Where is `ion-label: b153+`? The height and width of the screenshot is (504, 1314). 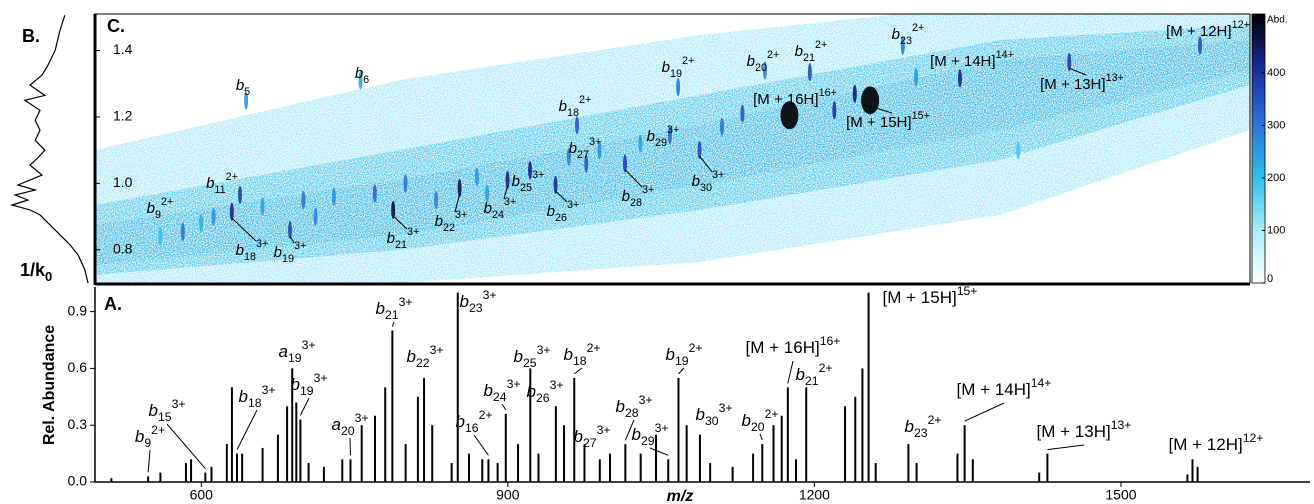
ion-label: b153+ is located at coordinates (166, 410).